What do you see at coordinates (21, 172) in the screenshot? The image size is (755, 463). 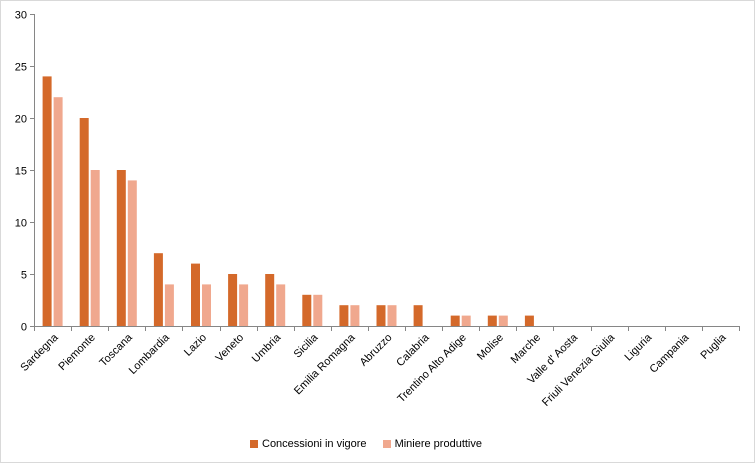 I see `y-tick-label: 15` at bounding box center [21, 172].